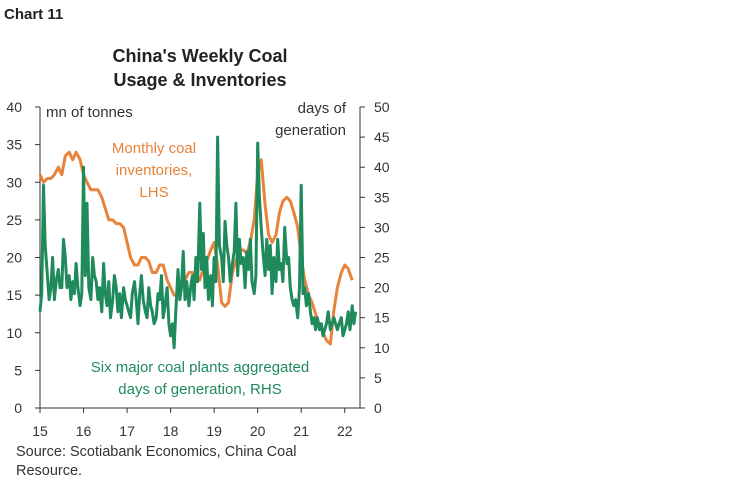  Describe the element at coordinates (258, 431) in the screenshot. I see `x-tick-label: 20` at that location.